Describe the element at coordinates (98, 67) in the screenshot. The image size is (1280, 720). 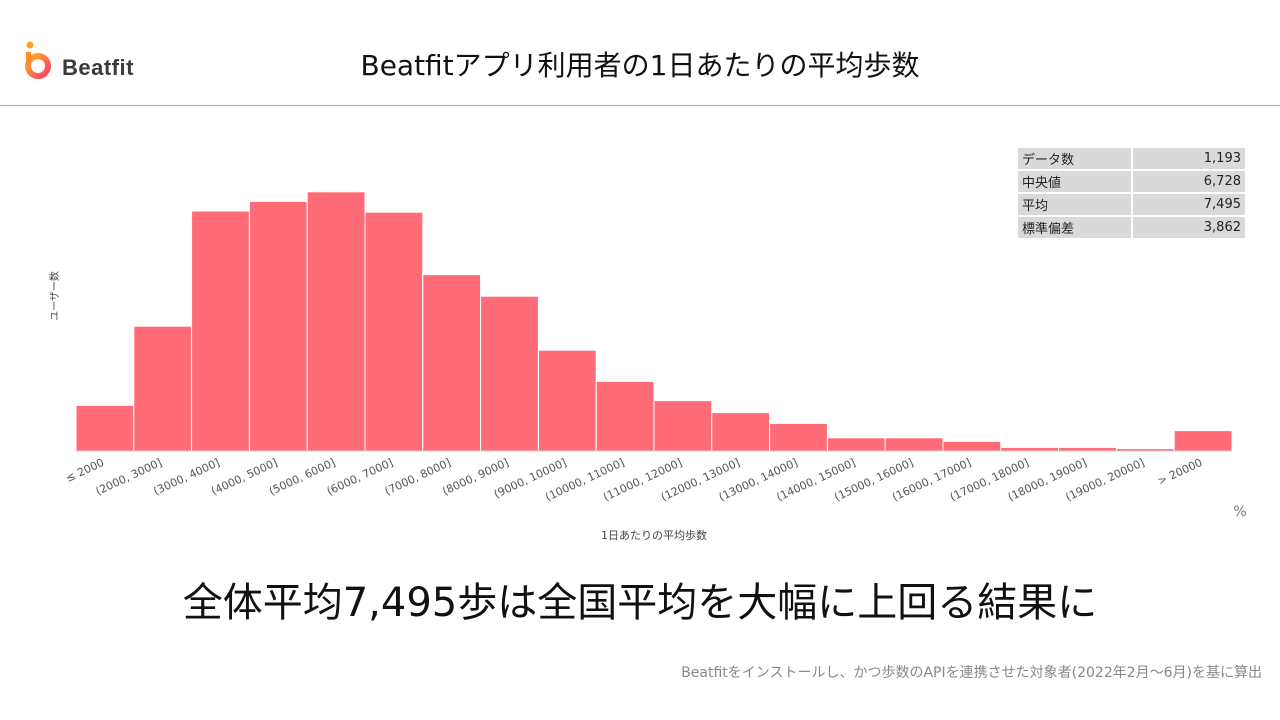
I see `brand-name: Beatfit` at that location.